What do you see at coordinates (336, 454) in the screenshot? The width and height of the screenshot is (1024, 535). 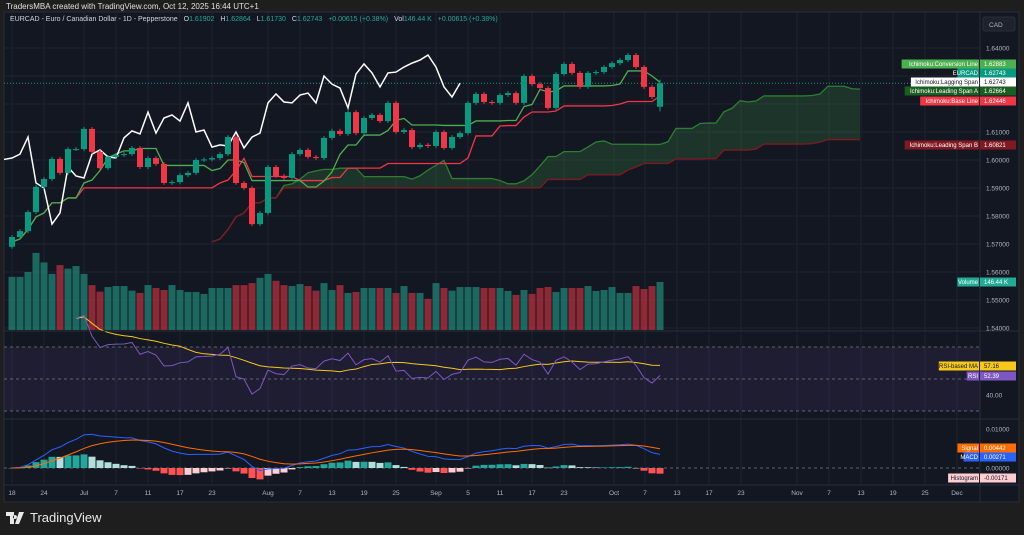 I see `signal-line` at bounding box center [336, 454].